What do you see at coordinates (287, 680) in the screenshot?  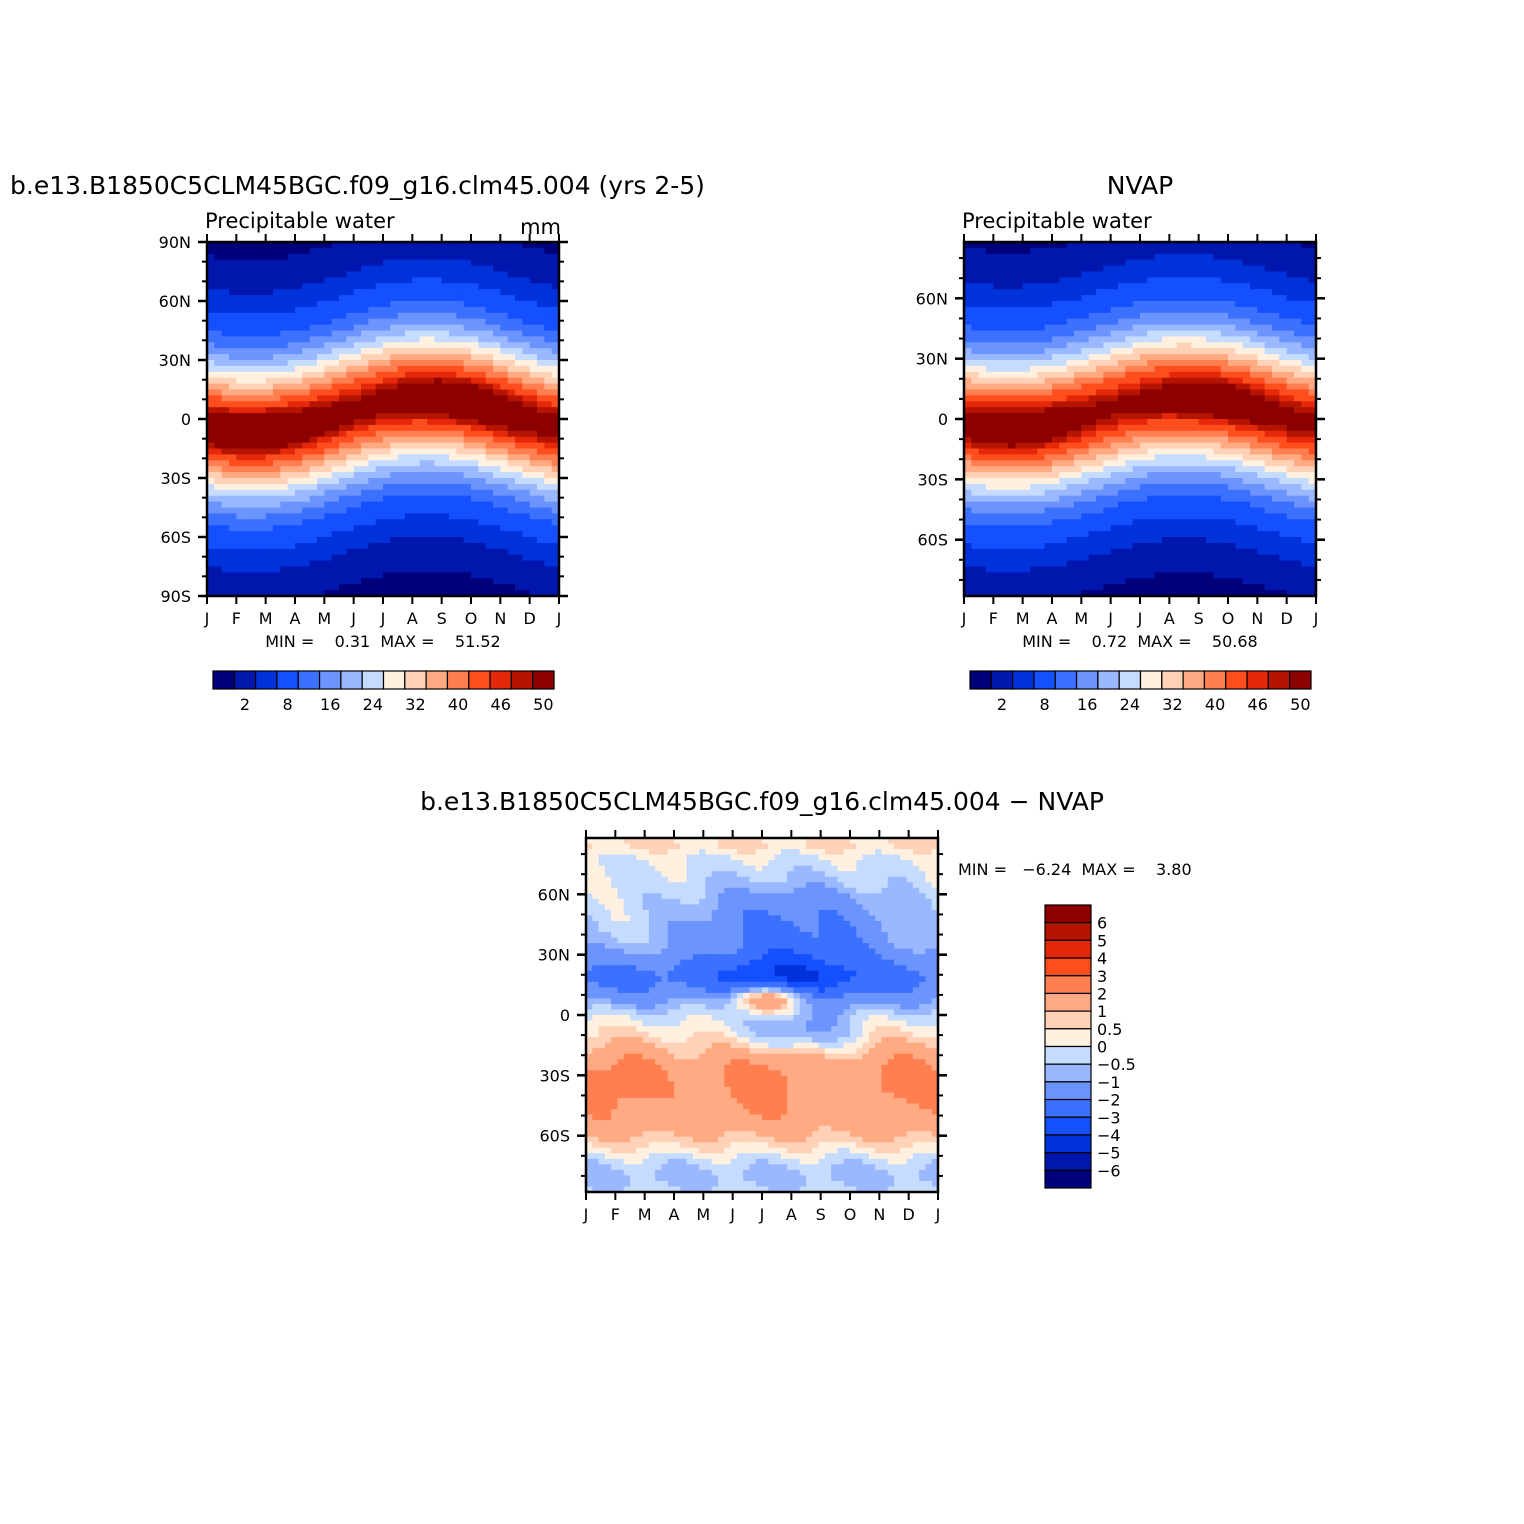 I see `colorbar-box` at bounding box center [287, 680].